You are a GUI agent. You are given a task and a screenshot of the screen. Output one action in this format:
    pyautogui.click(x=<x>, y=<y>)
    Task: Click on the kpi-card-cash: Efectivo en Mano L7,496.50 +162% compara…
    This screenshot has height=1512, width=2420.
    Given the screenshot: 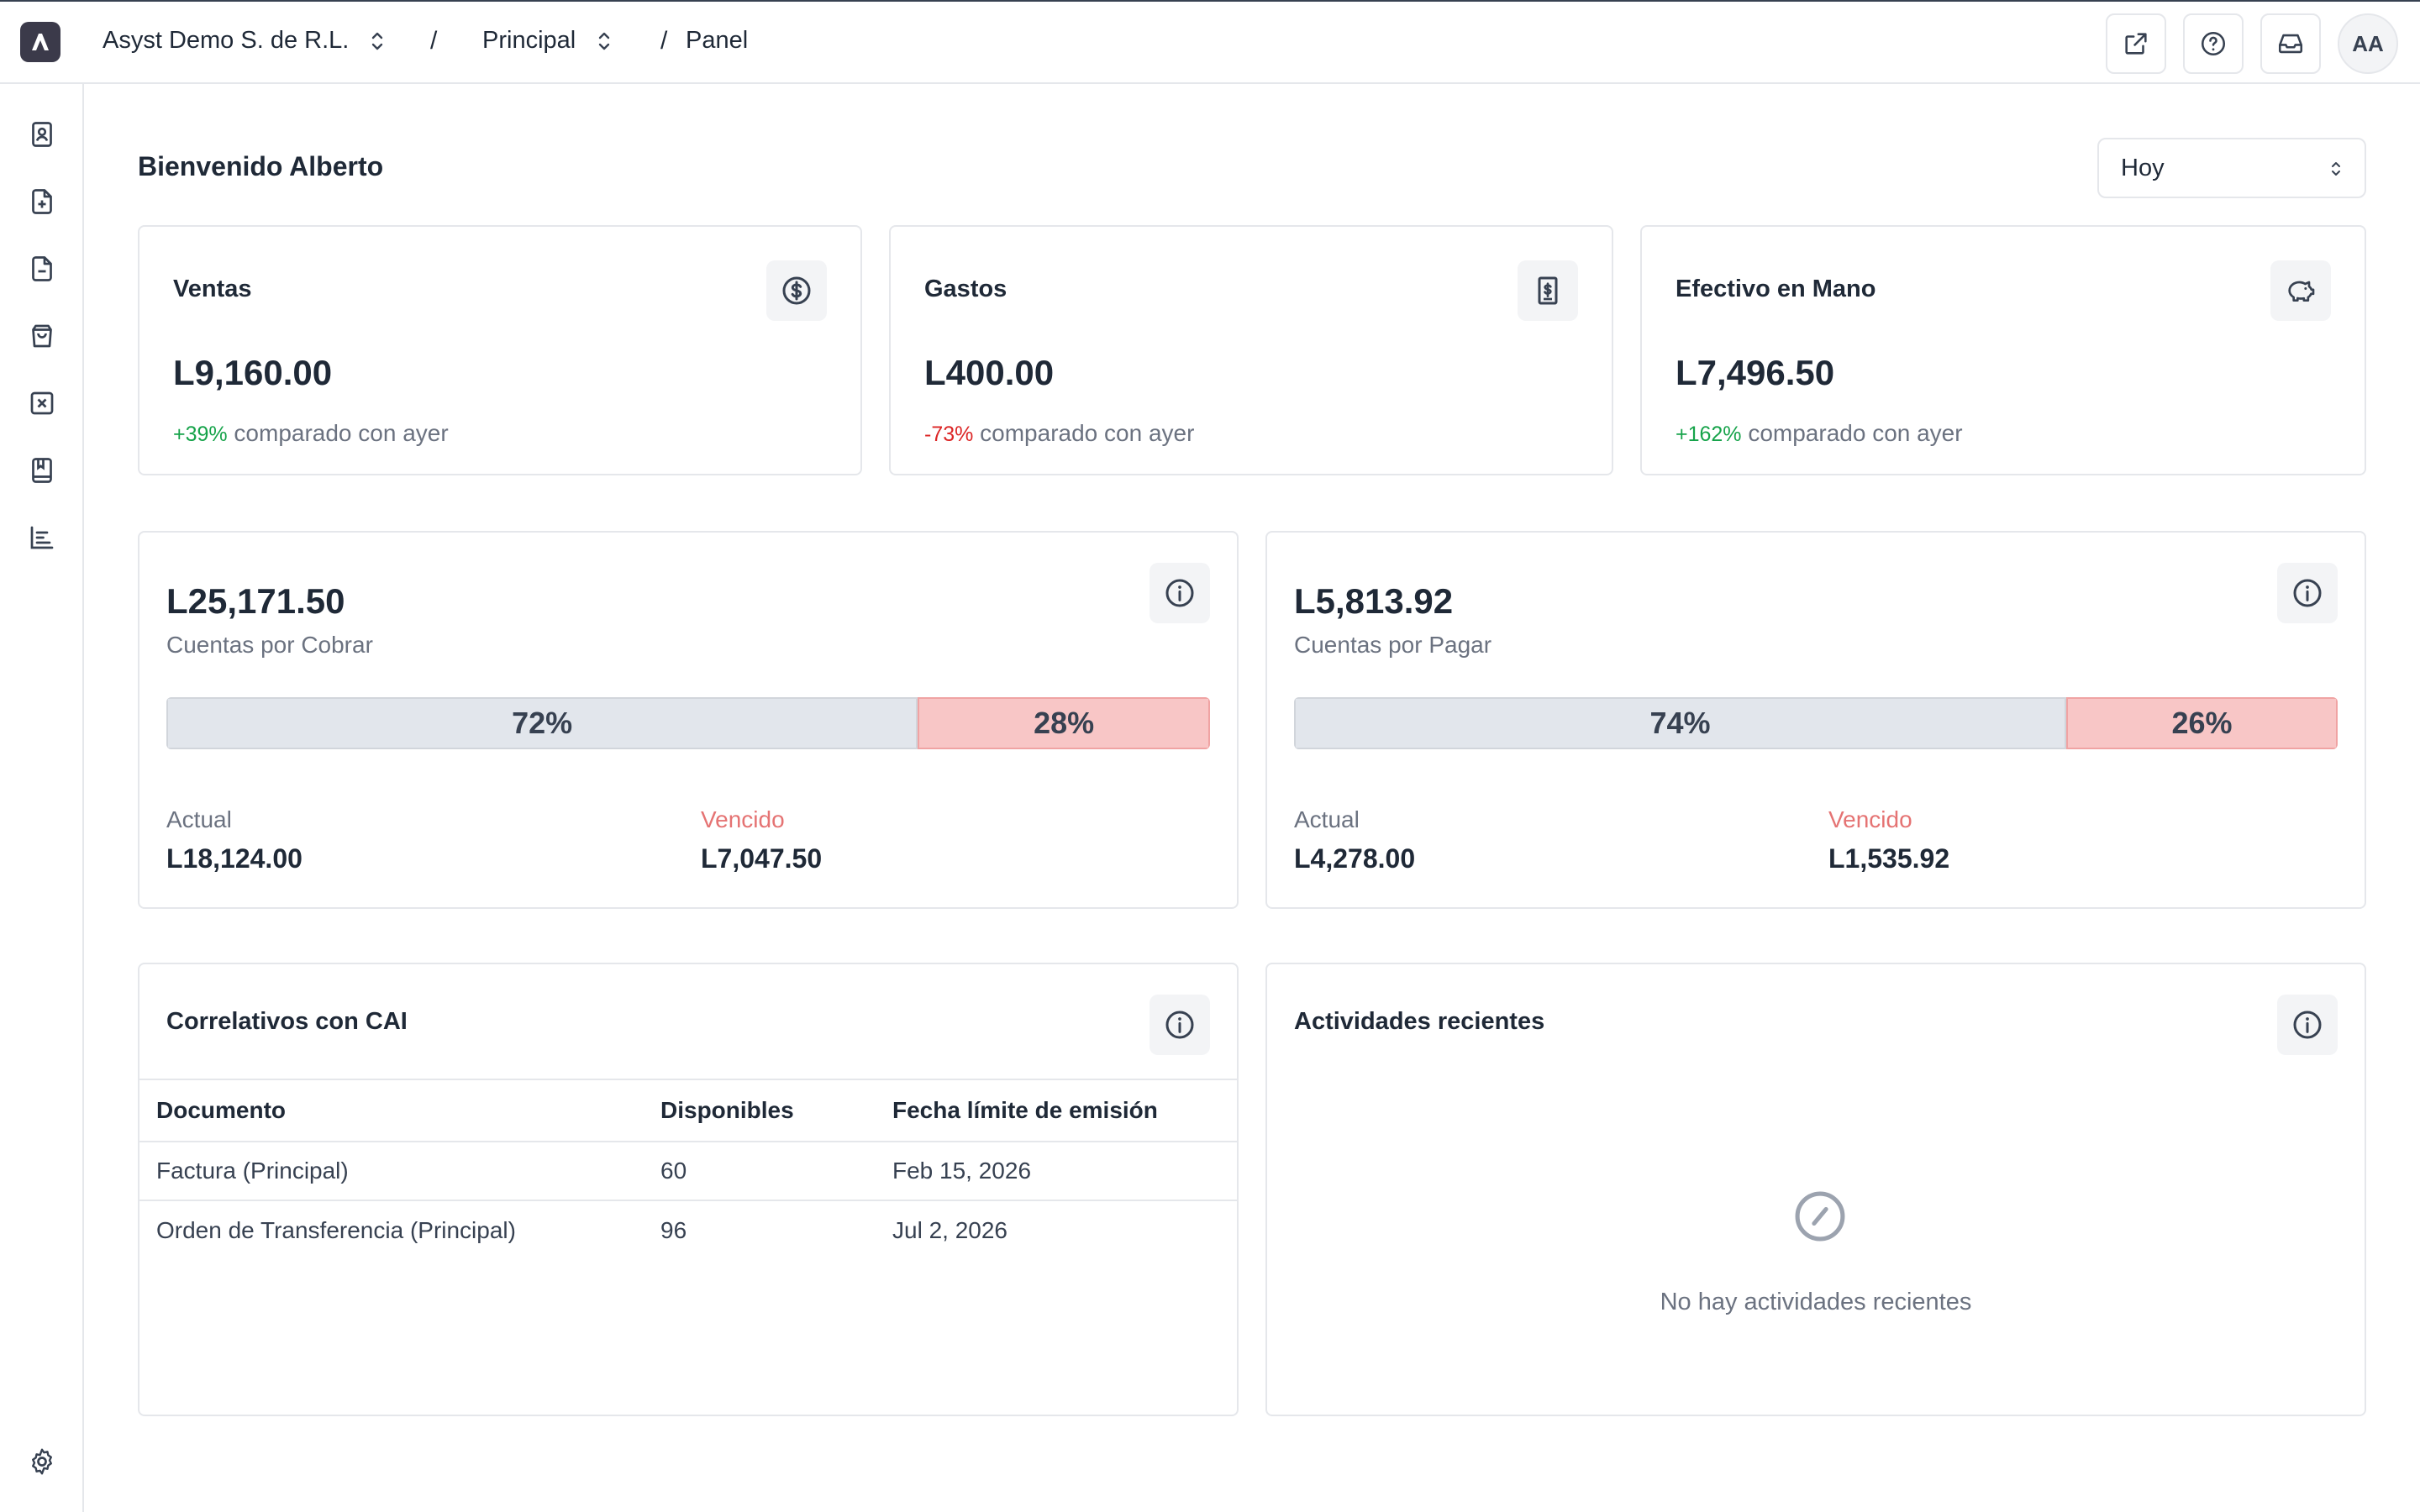 What is the action you would take?
    pyautogui.click(x=2003, y=350)
    